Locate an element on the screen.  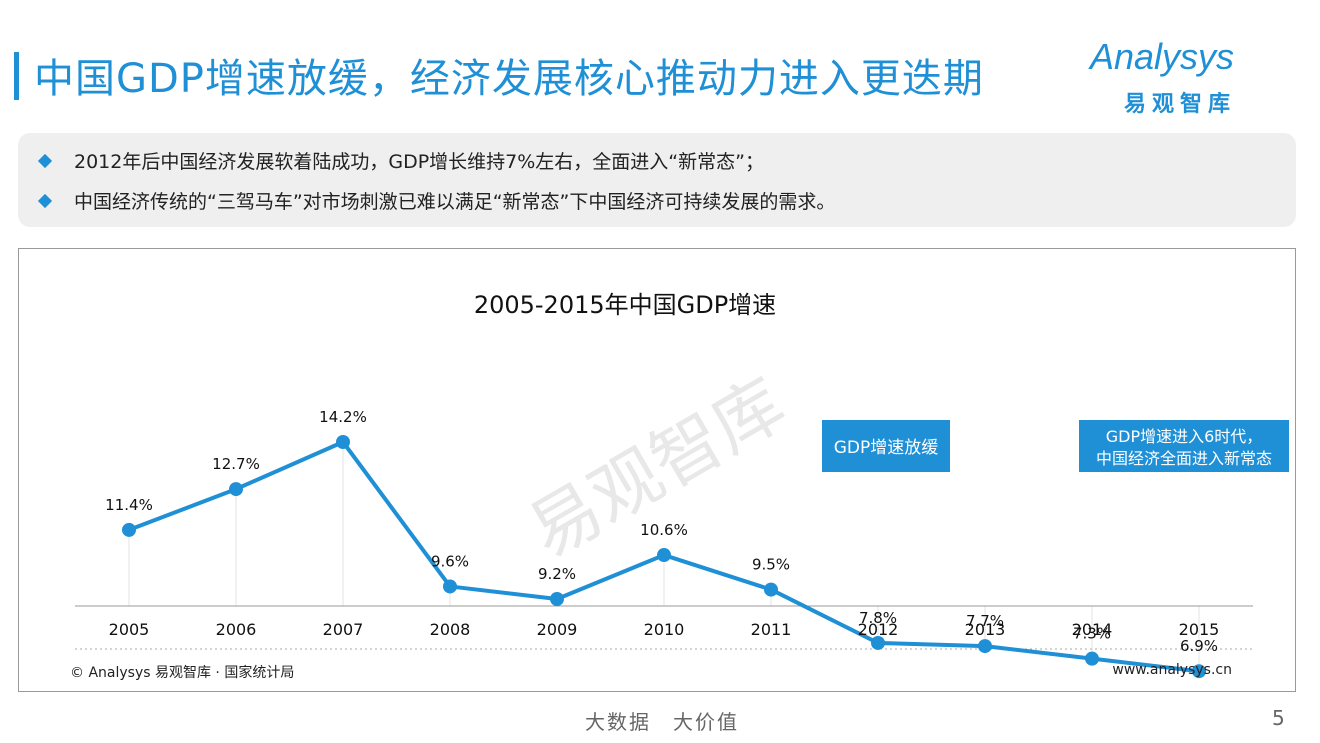
x-tick-label: 2007 is located at coordinates (343, 629).